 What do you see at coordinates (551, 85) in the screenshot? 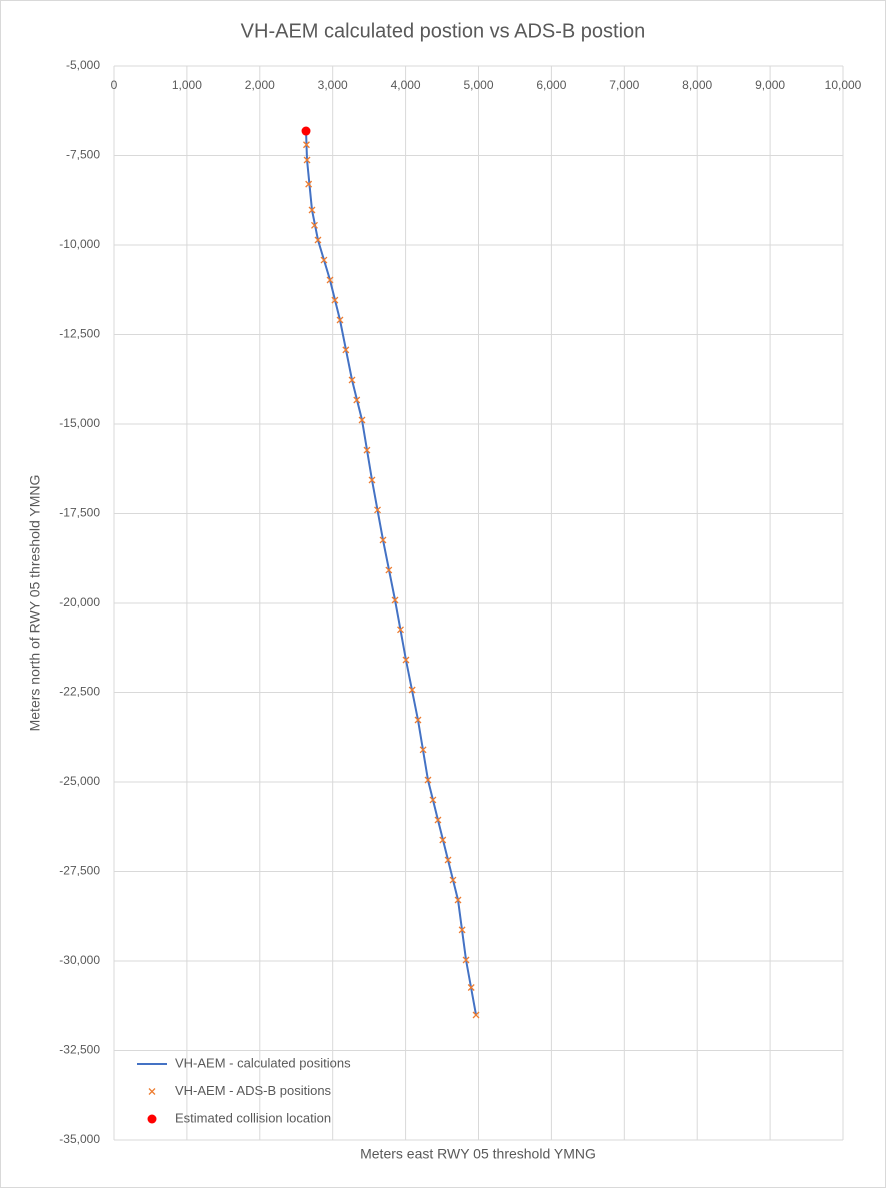
I see `x-tick-label: 6,000` at bounding box center [551, 85].